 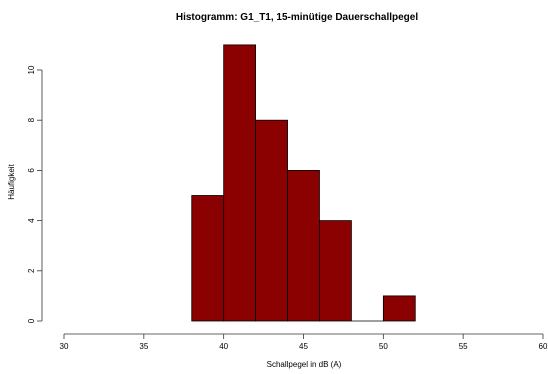 What do you see at coordinates (463, 346) in the screenshot?
I see `x-tick-label: 55` at bounding box center [463, 346].